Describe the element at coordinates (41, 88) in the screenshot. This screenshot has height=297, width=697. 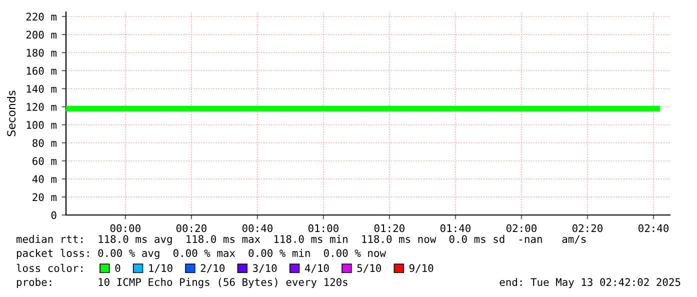
I see `y-tick-label: 140 m` at that location.